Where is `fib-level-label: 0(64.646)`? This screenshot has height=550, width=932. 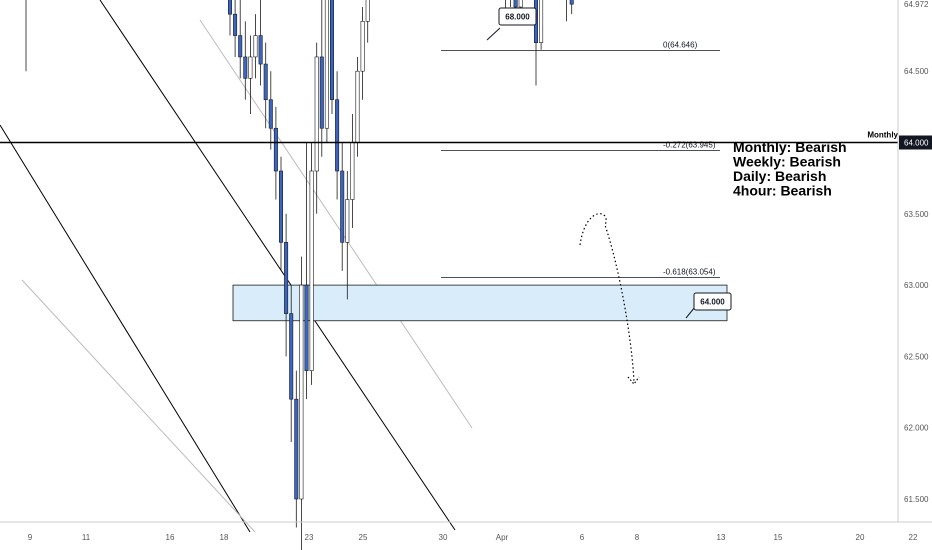
fib-level-label: 0(64.646) is located at coordinates (680, 44).